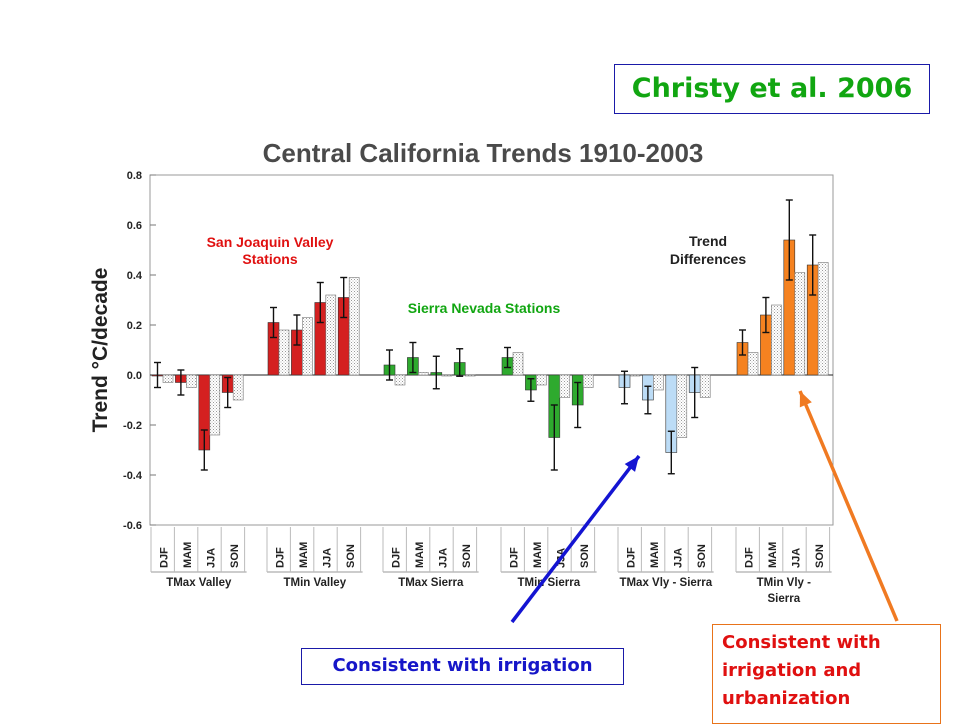 This screenshot has height=724, width=960. What do you see at coordinates (199, 583) in the screenshot?
I see `group-label: TMax Valley` at bounding box center [199, 583].